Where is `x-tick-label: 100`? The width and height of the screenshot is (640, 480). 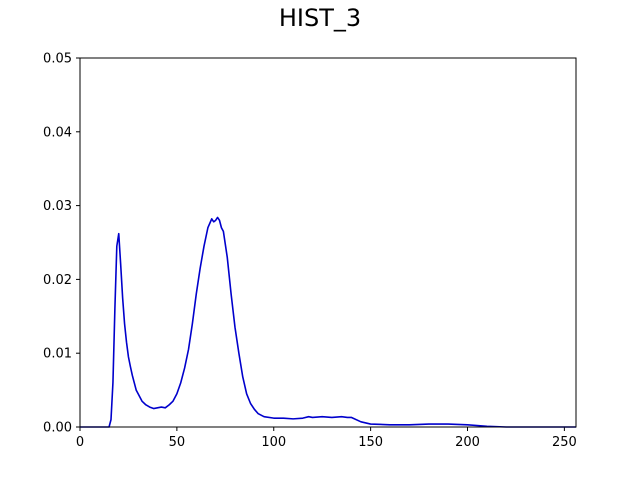
x-tick-label: 100 is located at coordinates (273, 442).